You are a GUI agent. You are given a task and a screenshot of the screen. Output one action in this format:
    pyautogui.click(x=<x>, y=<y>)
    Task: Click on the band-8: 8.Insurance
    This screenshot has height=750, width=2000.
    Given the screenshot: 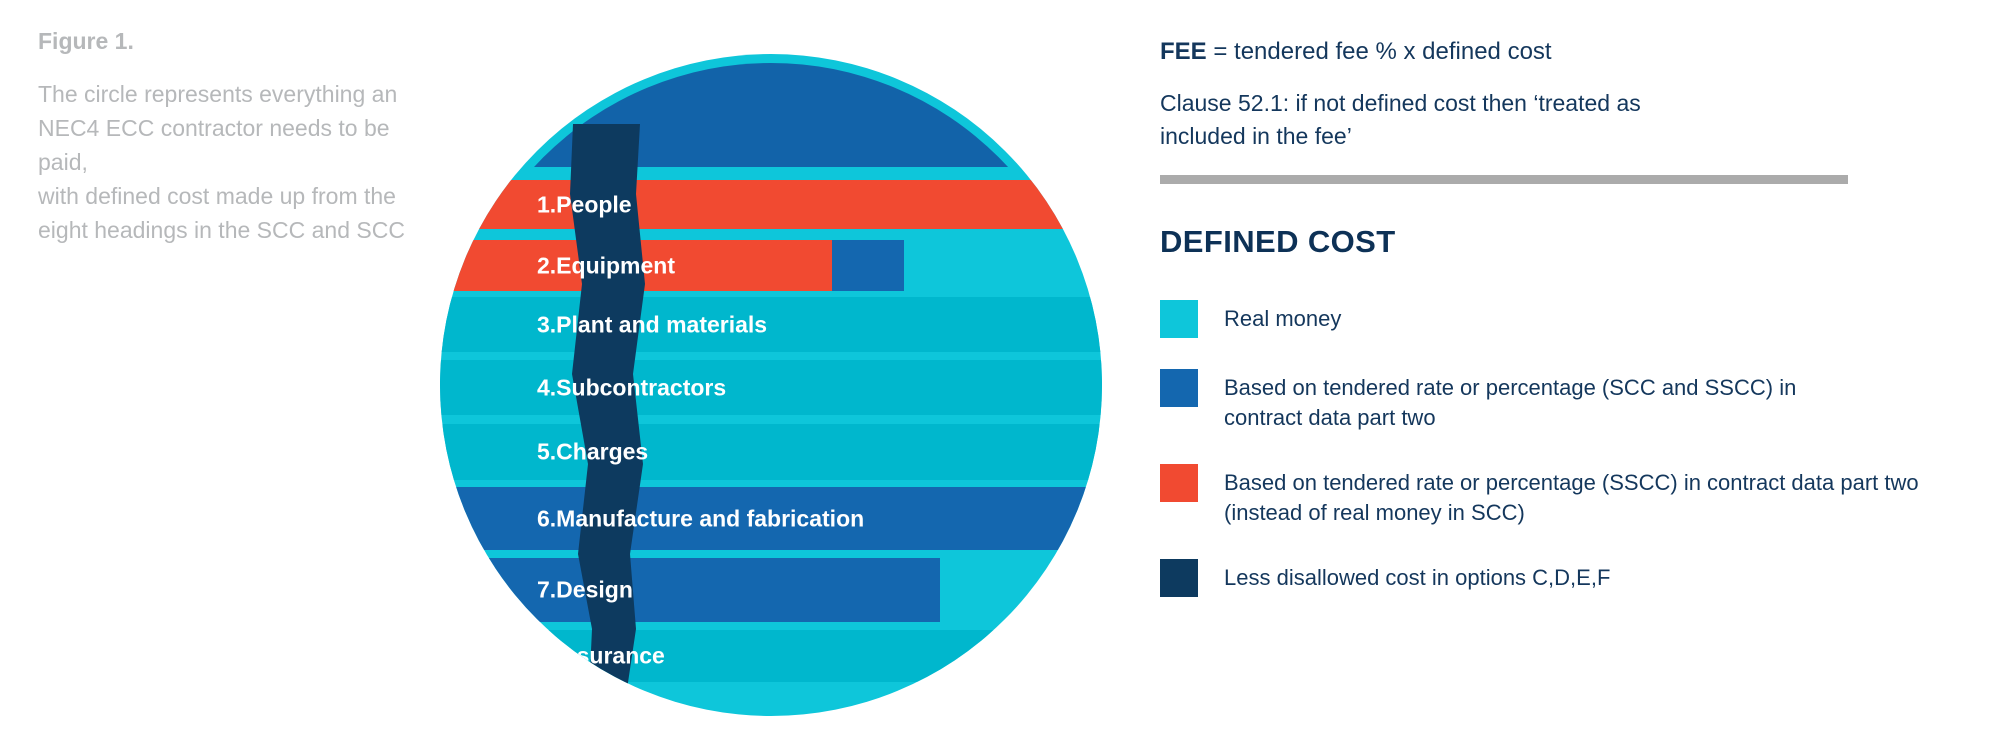 What is the action you would take?
    pyautogui.click(x=771, y=656)
    